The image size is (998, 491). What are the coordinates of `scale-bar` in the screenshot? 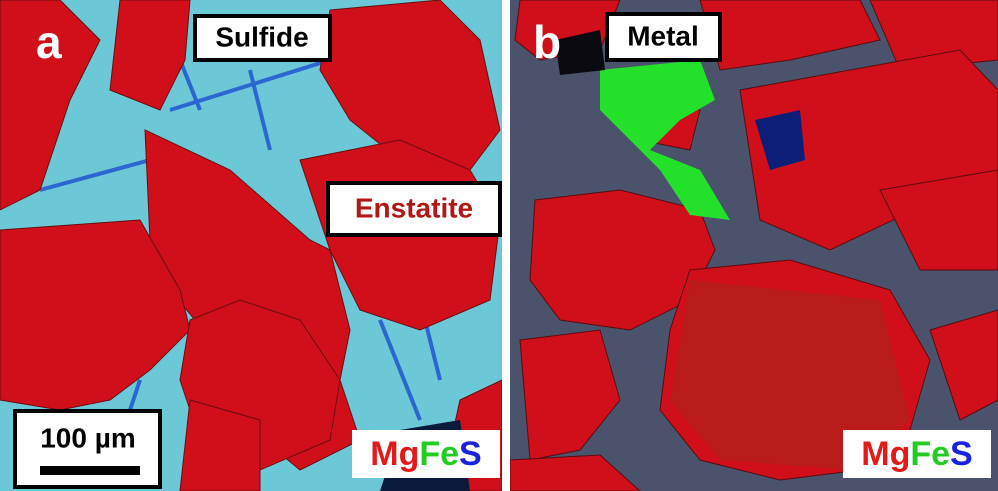 It's located at (90, 470).